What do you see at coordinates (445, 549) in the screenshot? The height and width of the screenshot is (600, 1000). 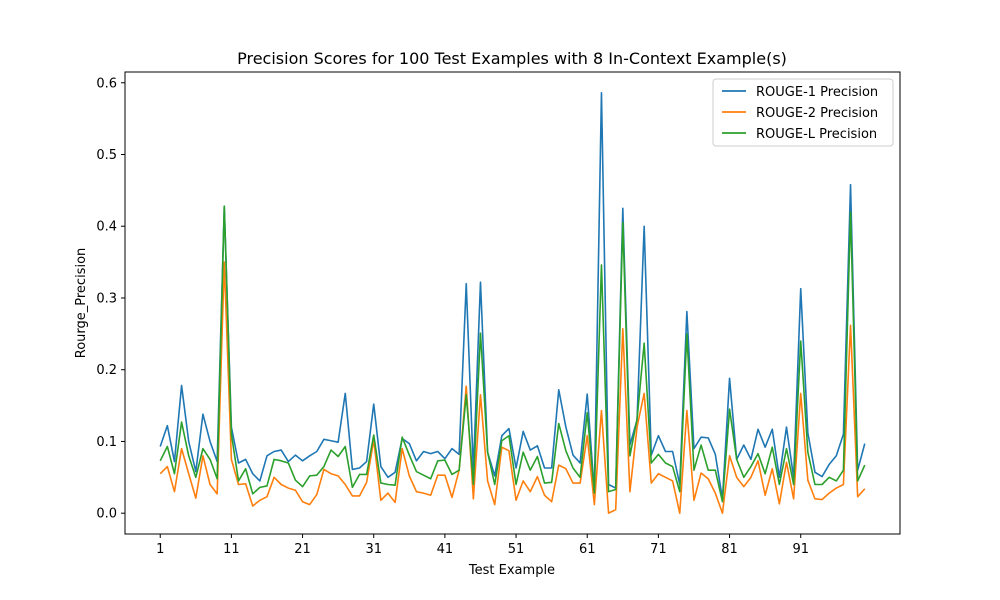 I see `x-tick-label: 41` at bounding box center [445, 549].